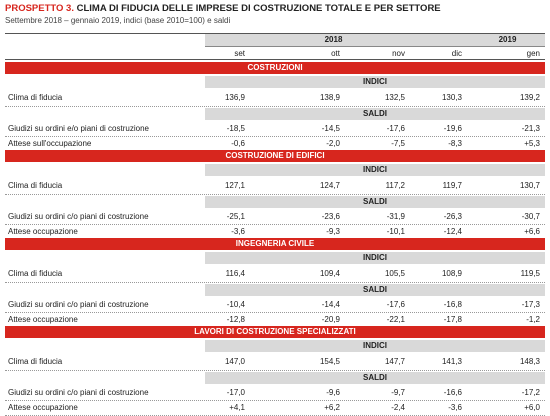  What do you see at coordinates (275, 243) in the screenshot?
I see `section-title: INGEGNERIA CIVILE` at bounding box center [275, 243].